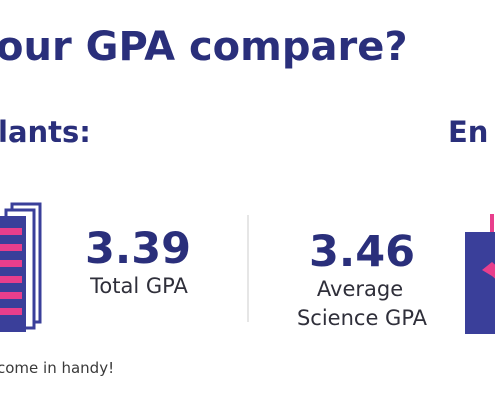  What do you see at coordinates (362, 318) in the screenshot?
I see `stat-label: Science GPA` at bounding box center [362, 318].